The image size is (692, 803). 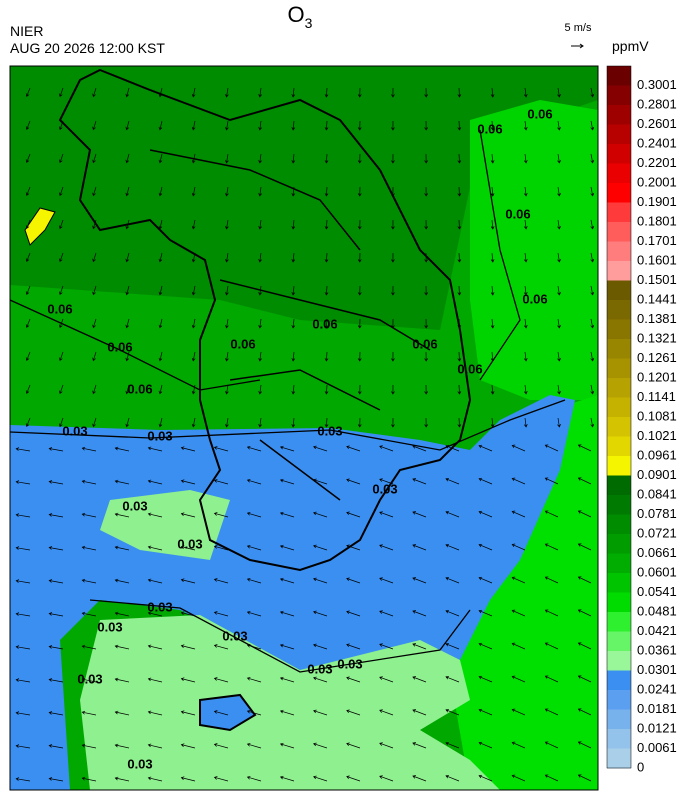 I want to click on colorbar-label: 0.0421, so click(x=657, y=630).